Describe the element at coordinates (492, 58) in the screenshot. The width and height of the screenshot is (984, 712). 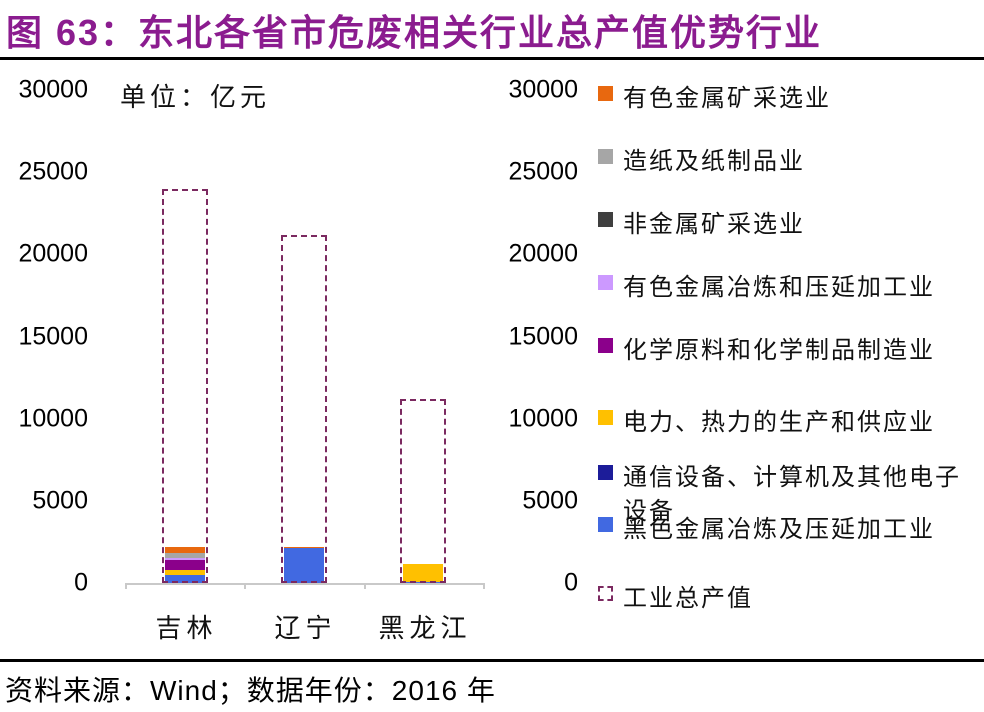
I see `title-divider` at that location.